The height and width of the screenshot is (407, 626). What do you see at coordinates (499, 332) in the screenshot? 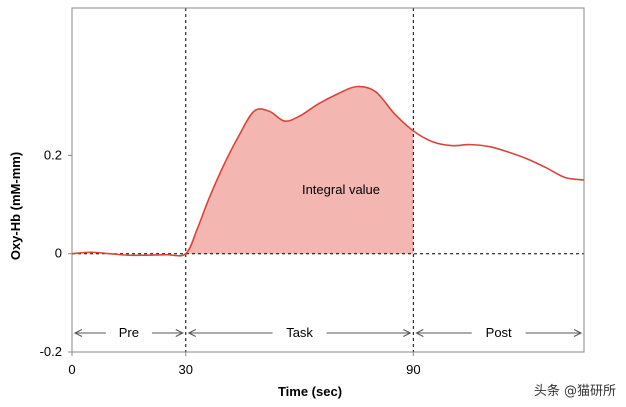
I see `phase-label: Post` at bounding box center [499, 332].